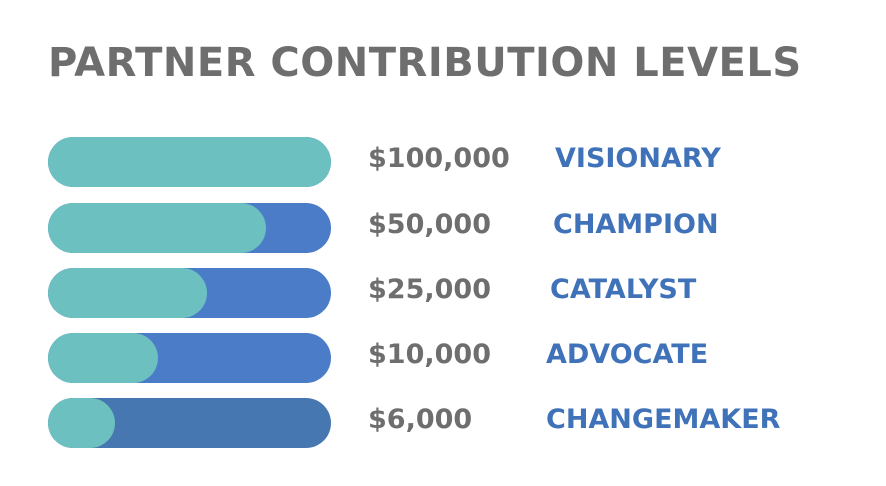 The width and height of the screenshot is (886, 486). I want to click on level-name: ADVOCATE, so click(627, 354).